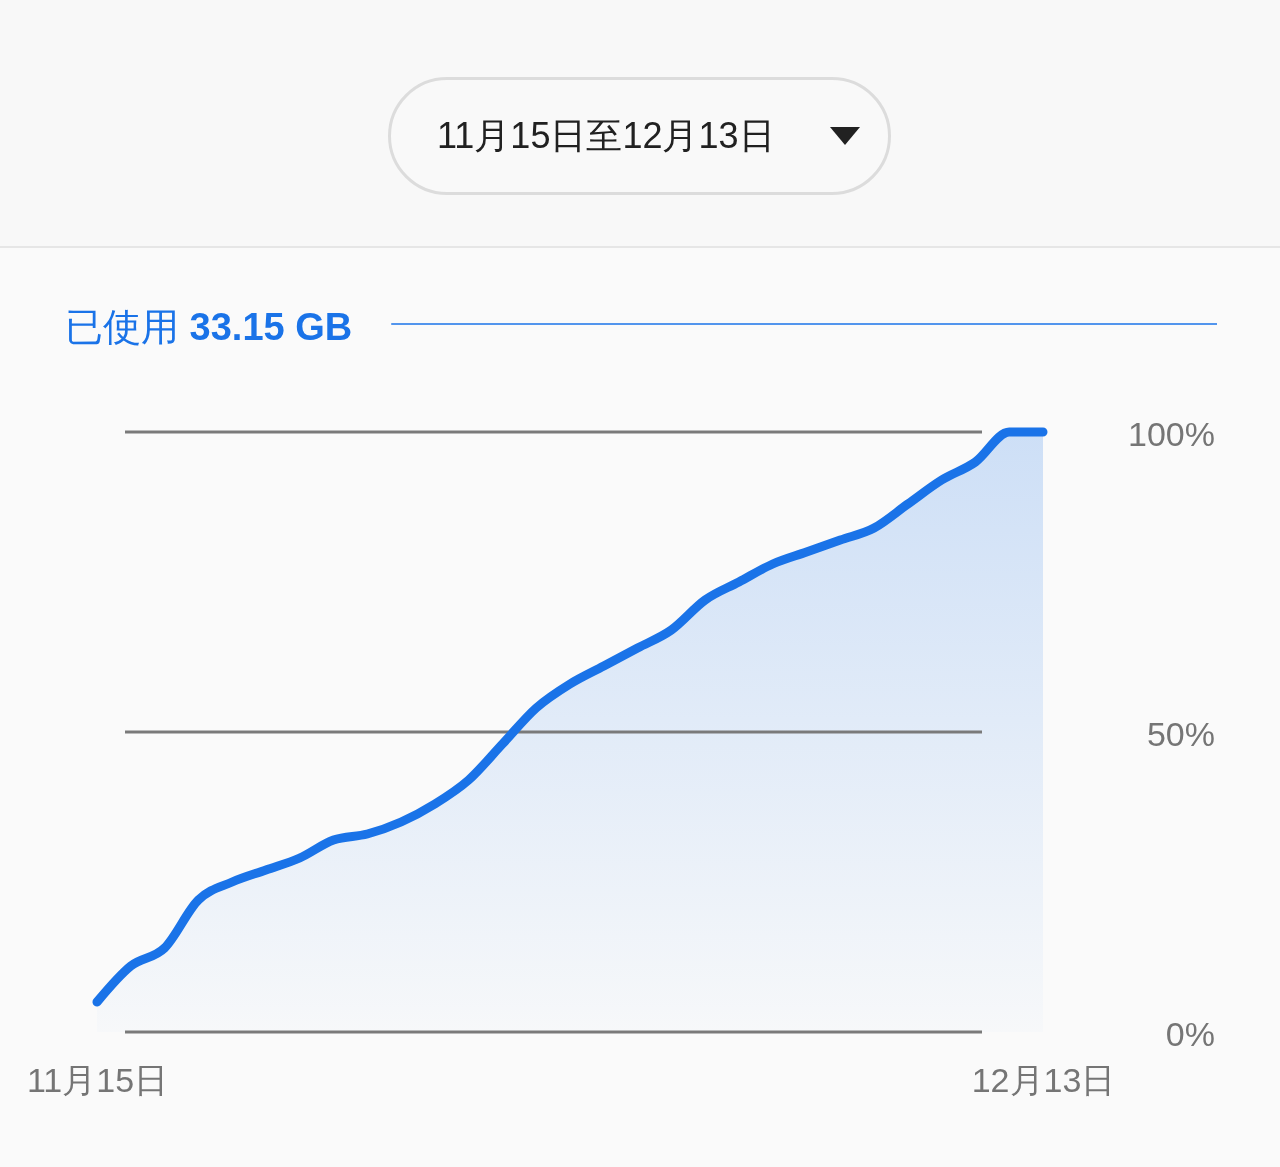 Image resolution: width=1280 pixels, height=1167 pixels. What do you see at coordinates (1171, 434) in the screenshot?
I see `y-tick-label: 100%` at bounding box center [1171, 434].